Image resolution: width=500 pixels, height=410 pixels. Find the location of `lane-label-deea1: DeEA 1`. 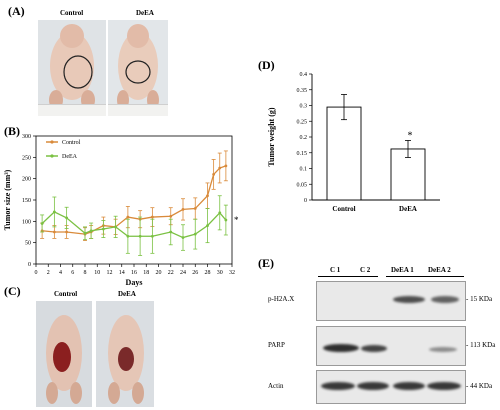

lane-label-deea1: DeEA 1 is located at coordinates (402, 270).